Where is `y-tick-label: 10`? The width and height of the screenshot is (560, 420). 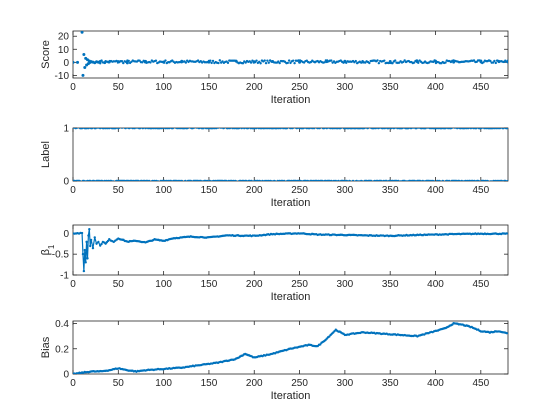
y-tick-label: 10 is located at coordinates (64, 50).